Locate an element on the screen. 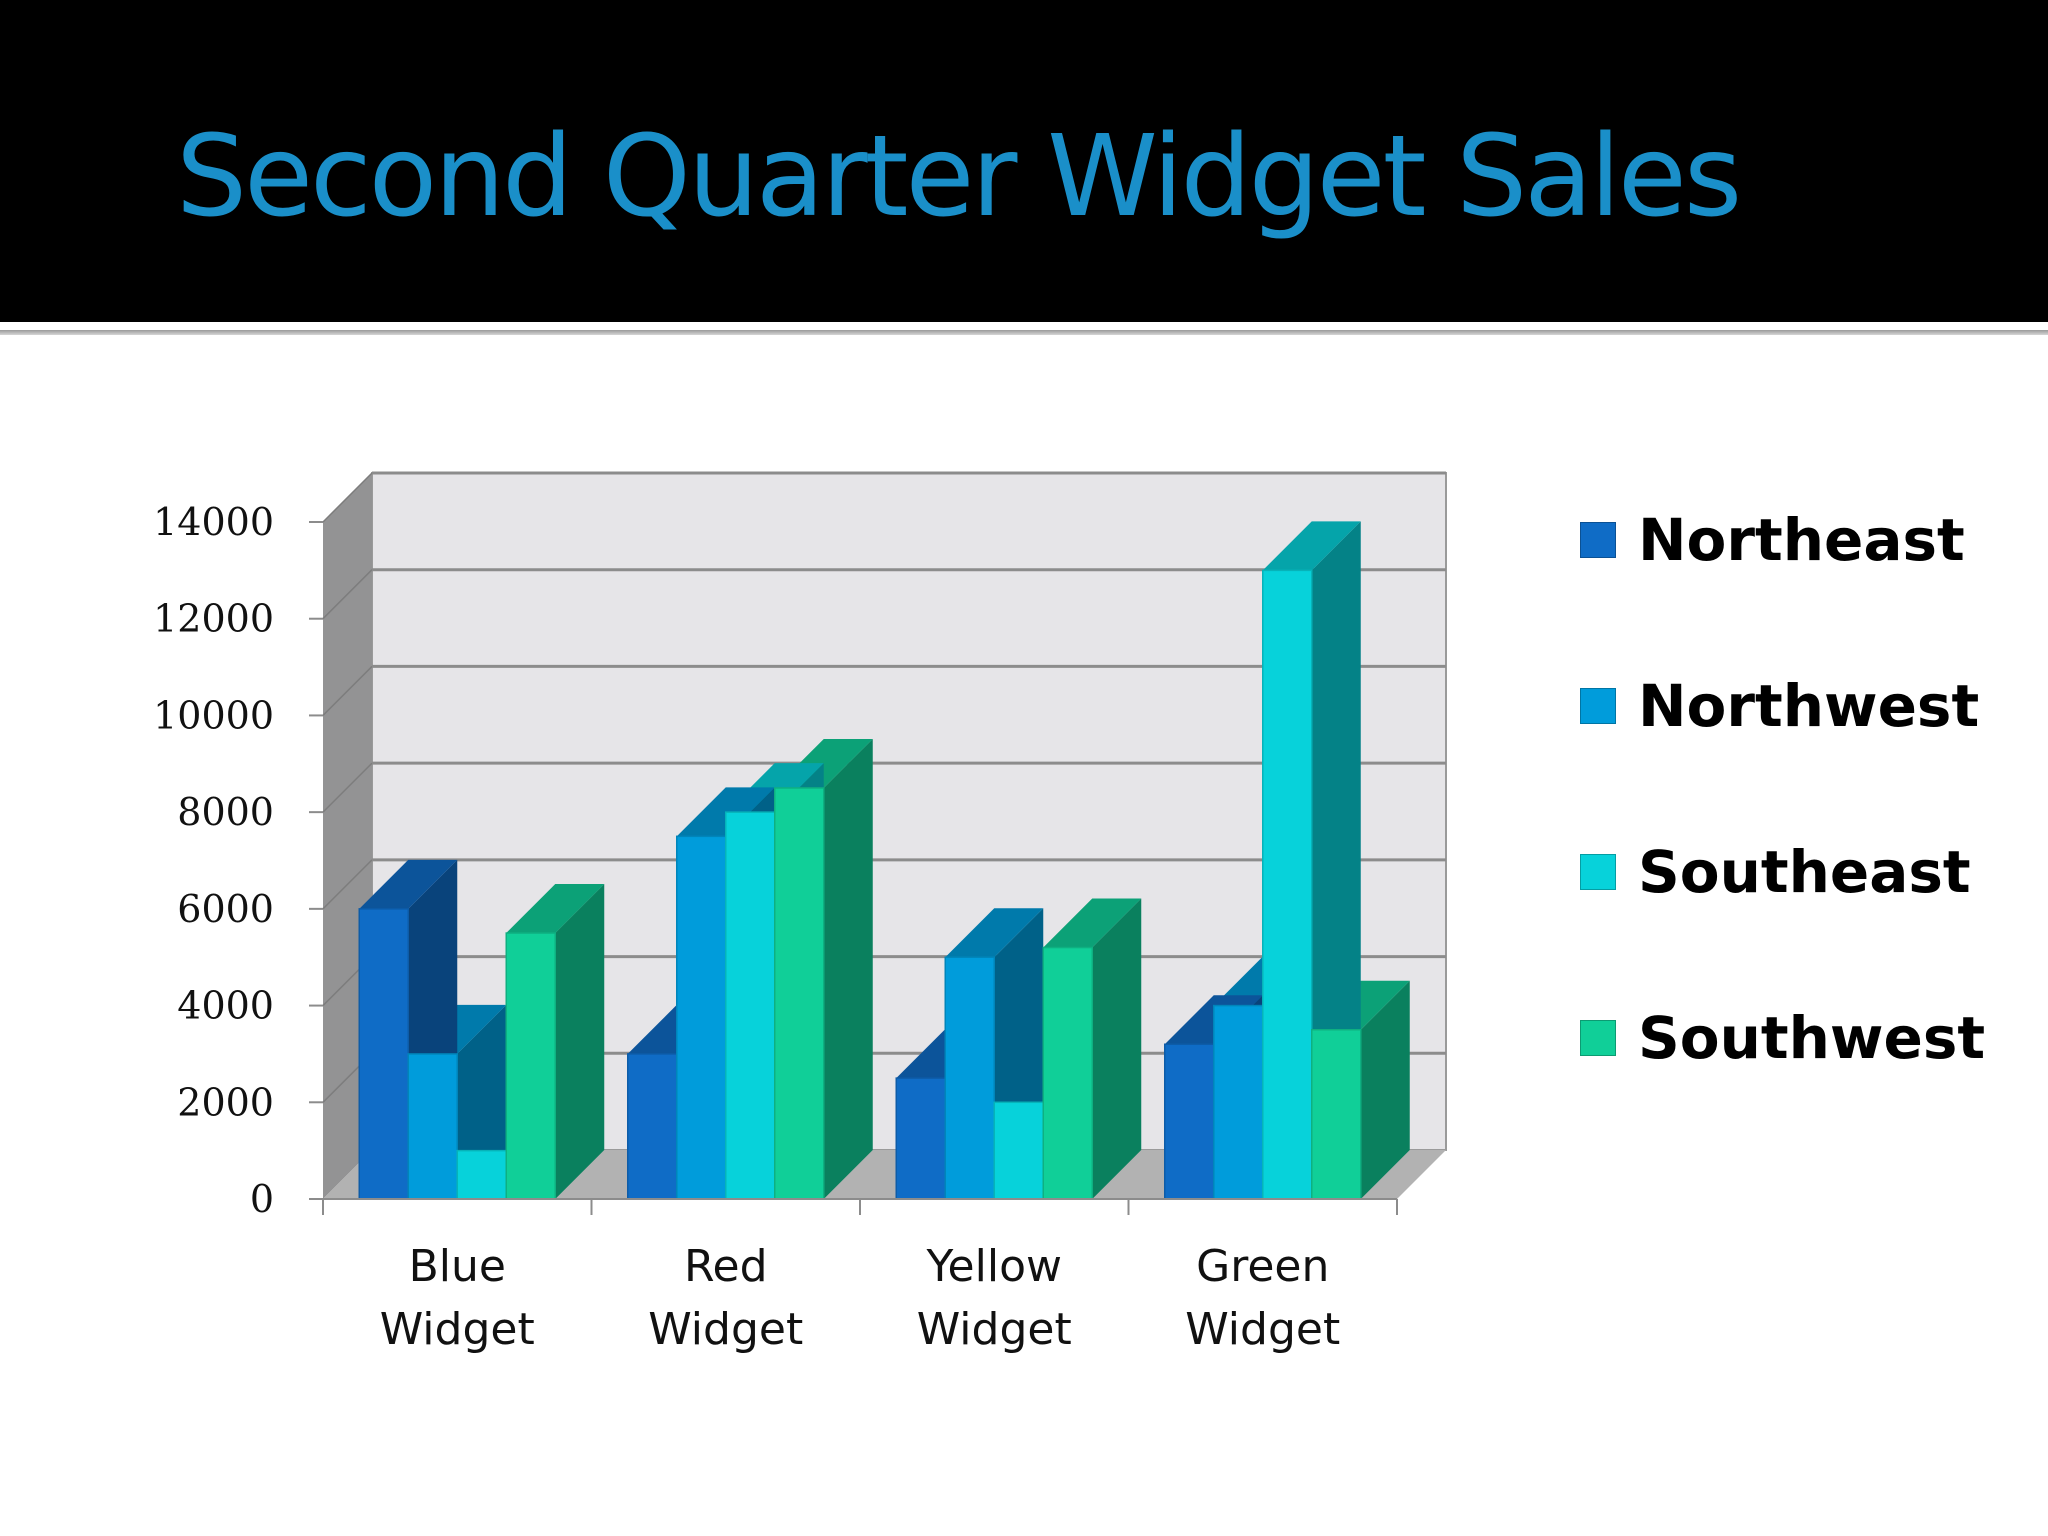 This screenshot has height=1536, width=2048. y-tick-label: 14000 is located at coordinates (213, 522).